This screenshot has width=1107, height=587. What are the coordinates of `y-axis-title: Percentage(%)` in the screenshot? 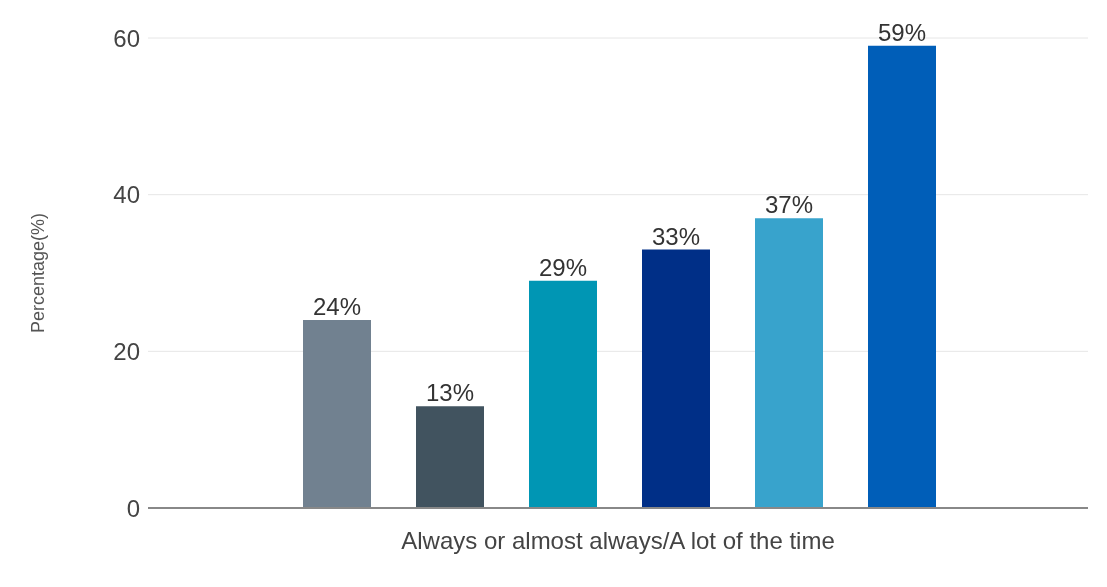 It's located at (38, 273).